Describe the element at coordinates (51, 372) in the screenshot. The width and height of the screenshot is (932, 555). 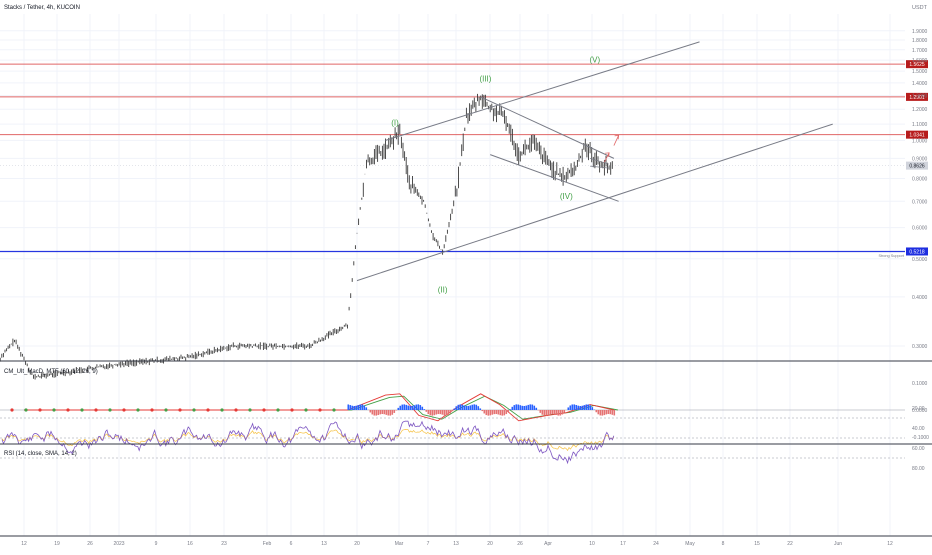
I see `macd-title: CM_Ult_MacD_MTF (60, 12, 26, 9)` at that location.